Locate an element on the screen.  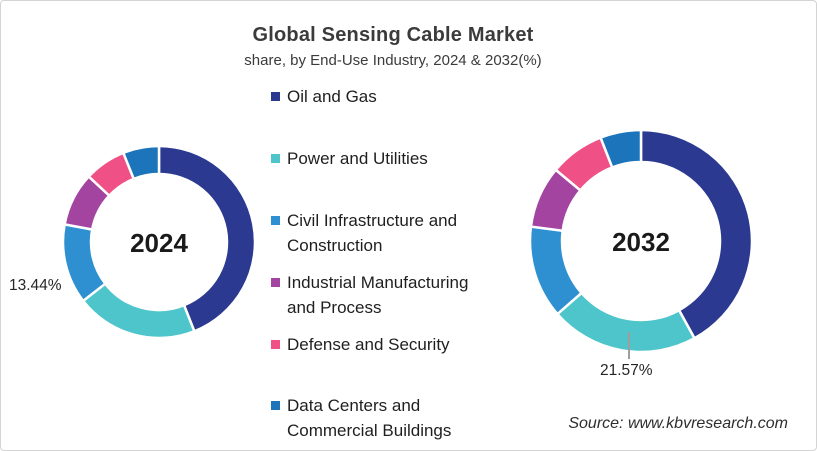
legend-marker-oil-and-gas is located at coordinates (275, 96).